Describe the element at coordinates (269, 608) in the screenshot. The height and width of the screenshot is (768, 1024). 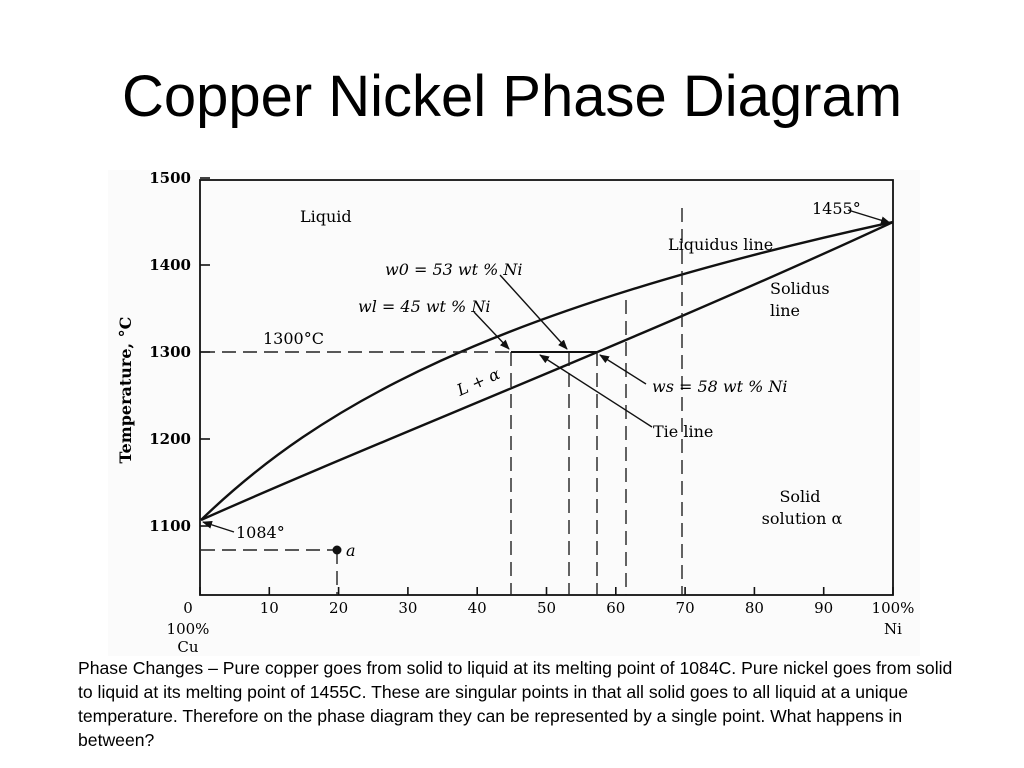
I see `x-tick-label: 10` at that location.